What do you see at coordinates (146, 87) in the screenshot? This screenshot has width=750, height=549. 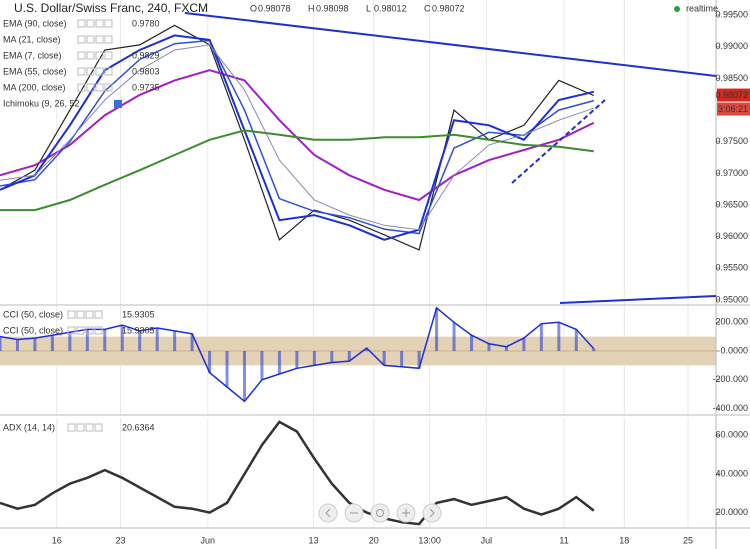 I see `legend-value: 0.9735` at bounding box center [146, 87].